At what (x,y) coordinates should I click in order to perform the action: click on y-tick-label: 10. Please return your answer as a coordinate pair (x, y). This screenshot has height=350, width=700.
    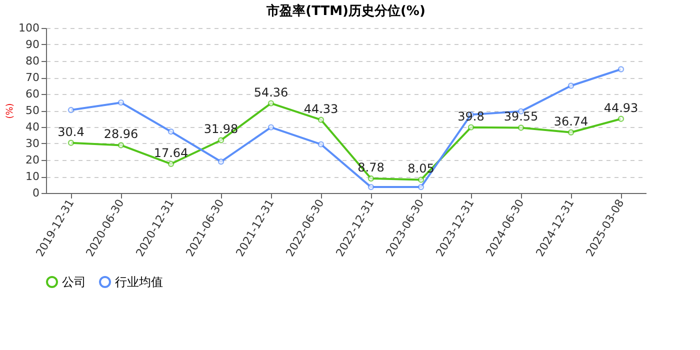
    Looking at the image, I should click on (33, 176).